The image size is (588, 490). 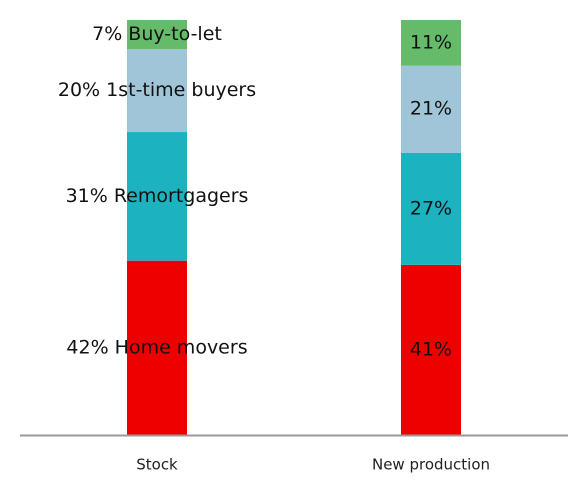 I want to click on segment-label-stock-1st-time-buyers: 20% 1st-time buyers, so click(x=157, y=90).